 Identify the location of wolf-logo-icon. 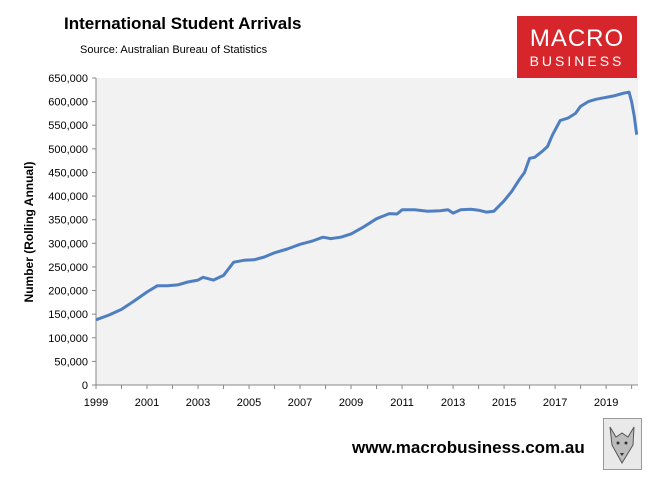
(622, 444).